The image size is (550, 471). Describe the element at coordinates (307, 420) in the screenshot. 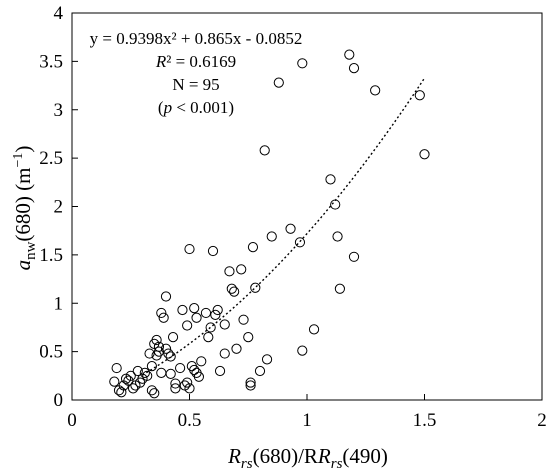

I see `x-tick-label: 1` at that location.